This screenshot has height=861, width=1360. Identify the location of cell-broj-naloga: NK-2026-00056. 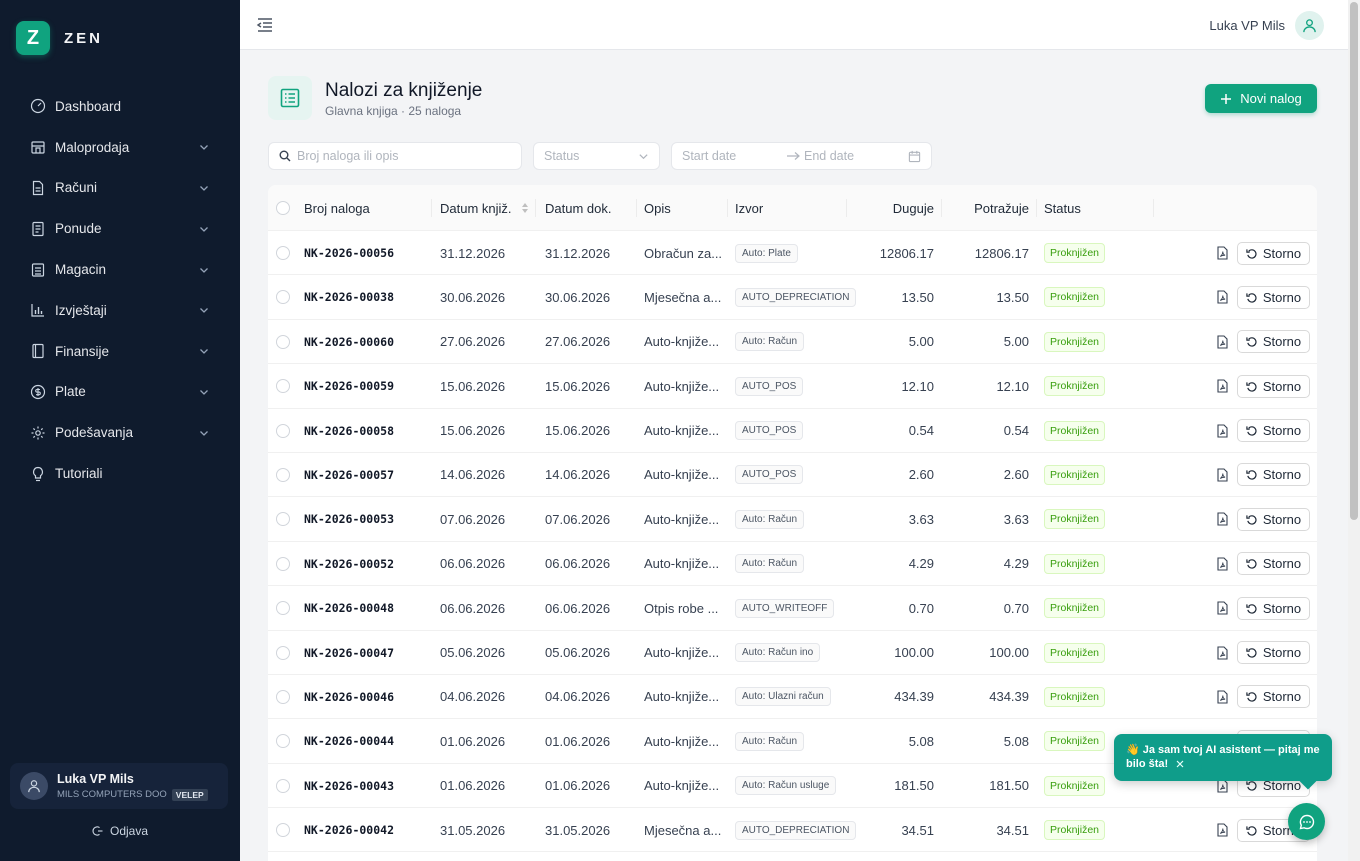
(349, 253).